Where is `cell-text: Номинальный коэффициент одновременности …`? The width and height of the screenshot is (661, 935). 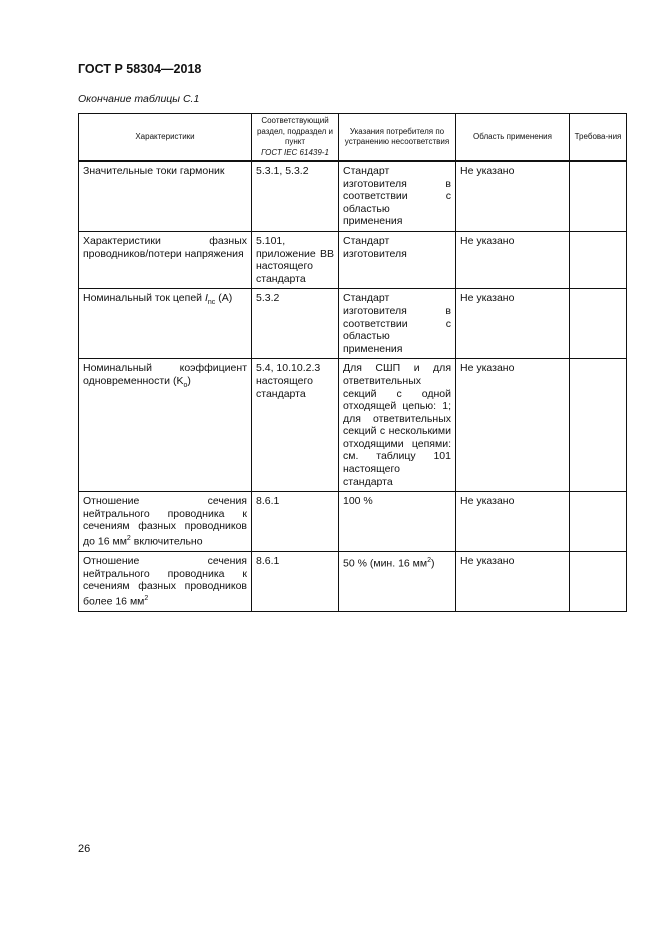
cell-text: Номинальный коэффициент одновременности … is located at coordinates (165, 374).